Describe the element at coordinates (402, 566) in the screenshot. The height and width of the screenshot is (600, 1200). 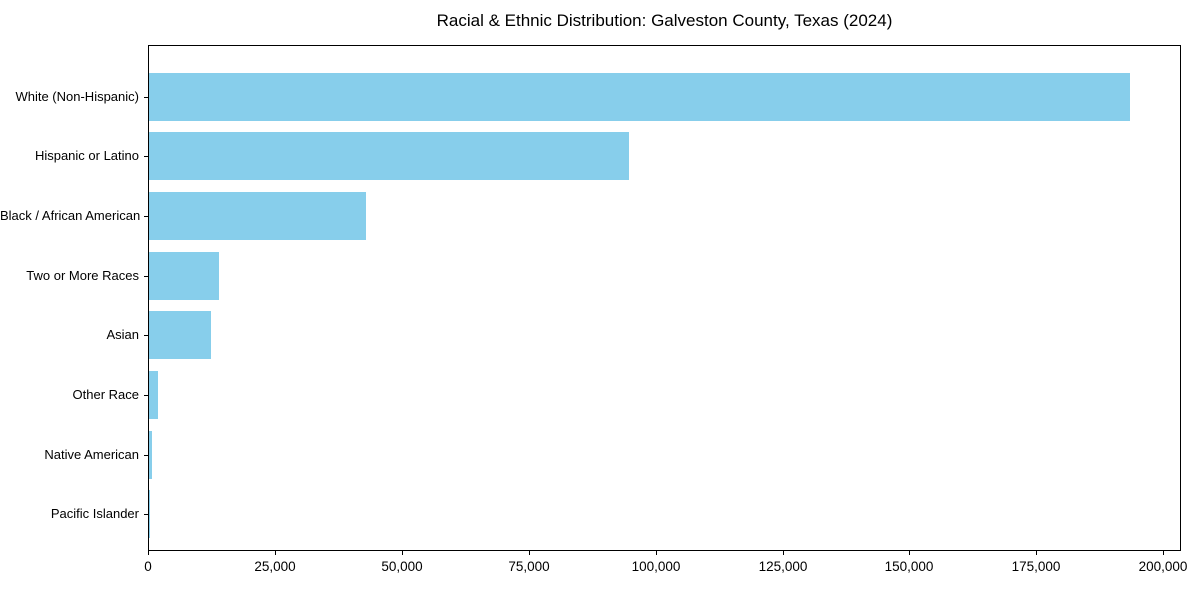
I see `x-tick-label: 50,000` at that location.